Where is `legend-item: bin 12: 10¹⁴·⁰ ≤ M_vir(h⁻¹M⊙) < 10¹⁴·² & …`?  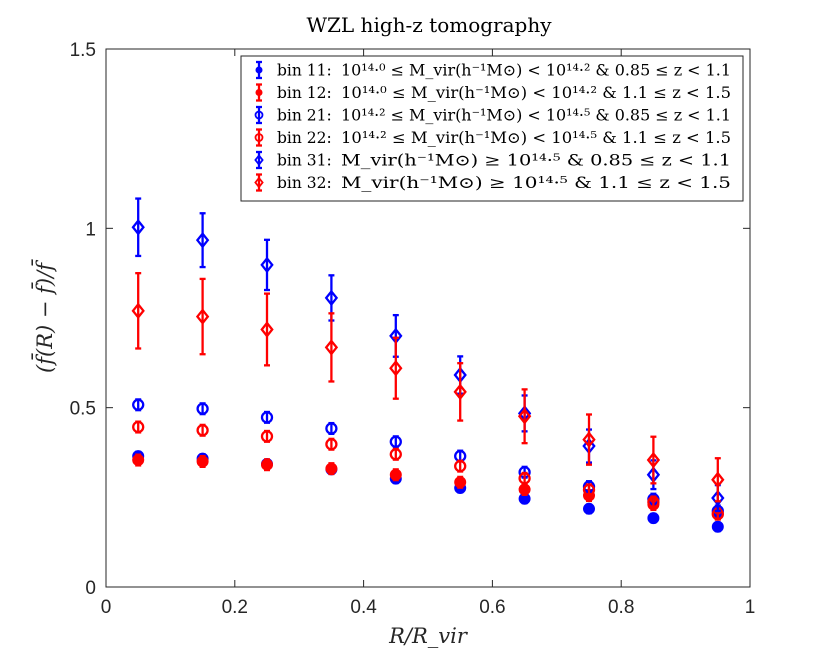 legend-item: bin 12: 10¹⁴·⁰ ≤ M_vir(h⁻¹M⊙) < 10¹⁴·² & … is located at coordinates (493, 92).